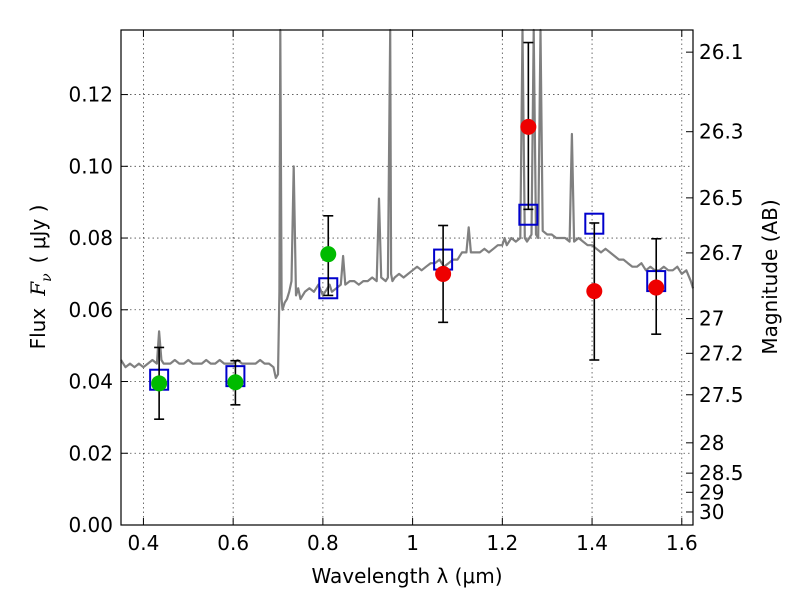 This screenshot has height=600, width=800. Describe the element at coordinates (711, 492) in the screenshot. I see `mag-tick-label: 29` at that location.